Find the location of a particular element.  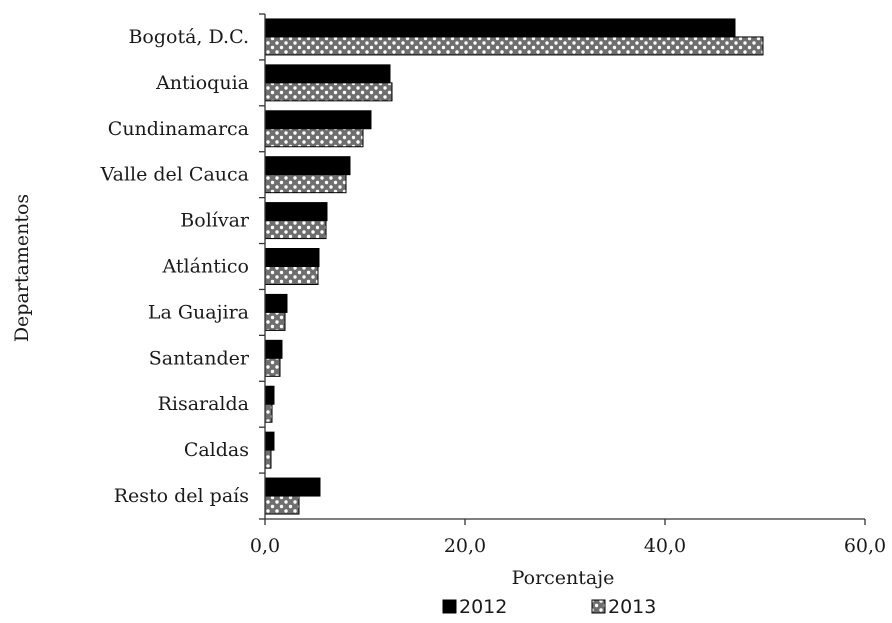

y-ticks is located at coordinates (262, 266).